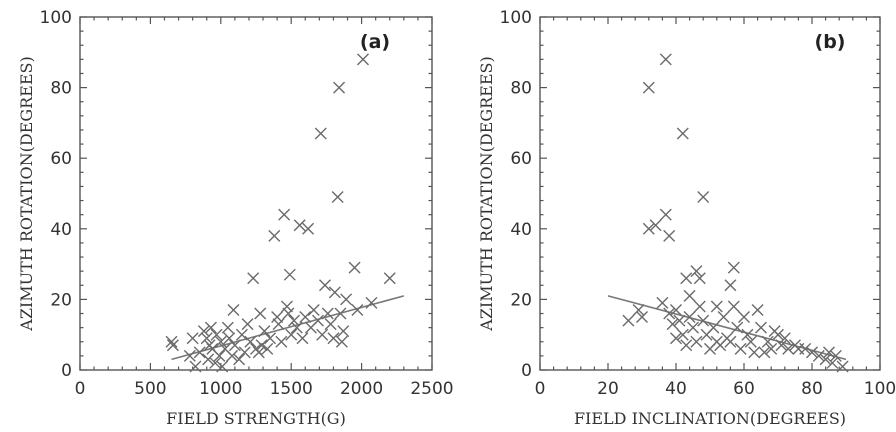 This screenshot has width=896, height=432. What do you see at coordinates (676, 389) in the screenshot?
I see `x-tick-label: 40` at bounding box center [676, 389].